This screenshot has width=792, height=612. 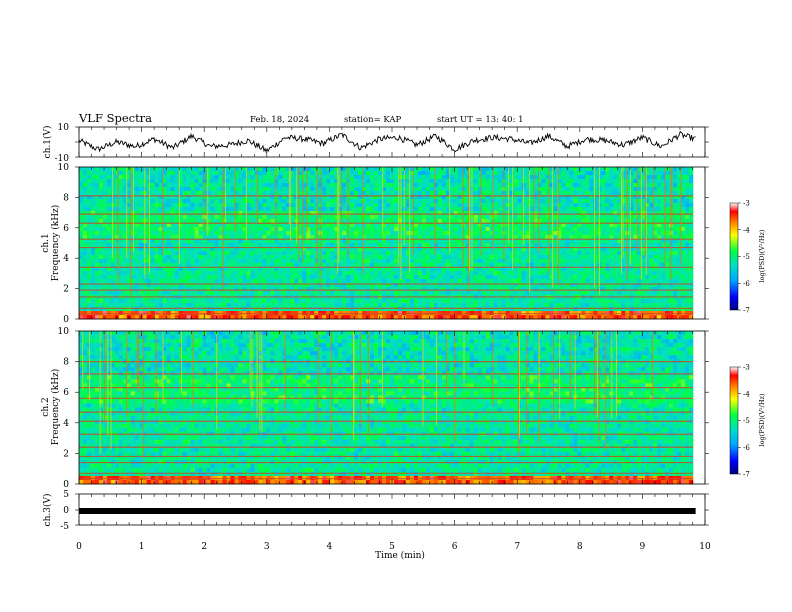 I want to click on figure-title: VLF Spectra, so click(x=115, y=118).